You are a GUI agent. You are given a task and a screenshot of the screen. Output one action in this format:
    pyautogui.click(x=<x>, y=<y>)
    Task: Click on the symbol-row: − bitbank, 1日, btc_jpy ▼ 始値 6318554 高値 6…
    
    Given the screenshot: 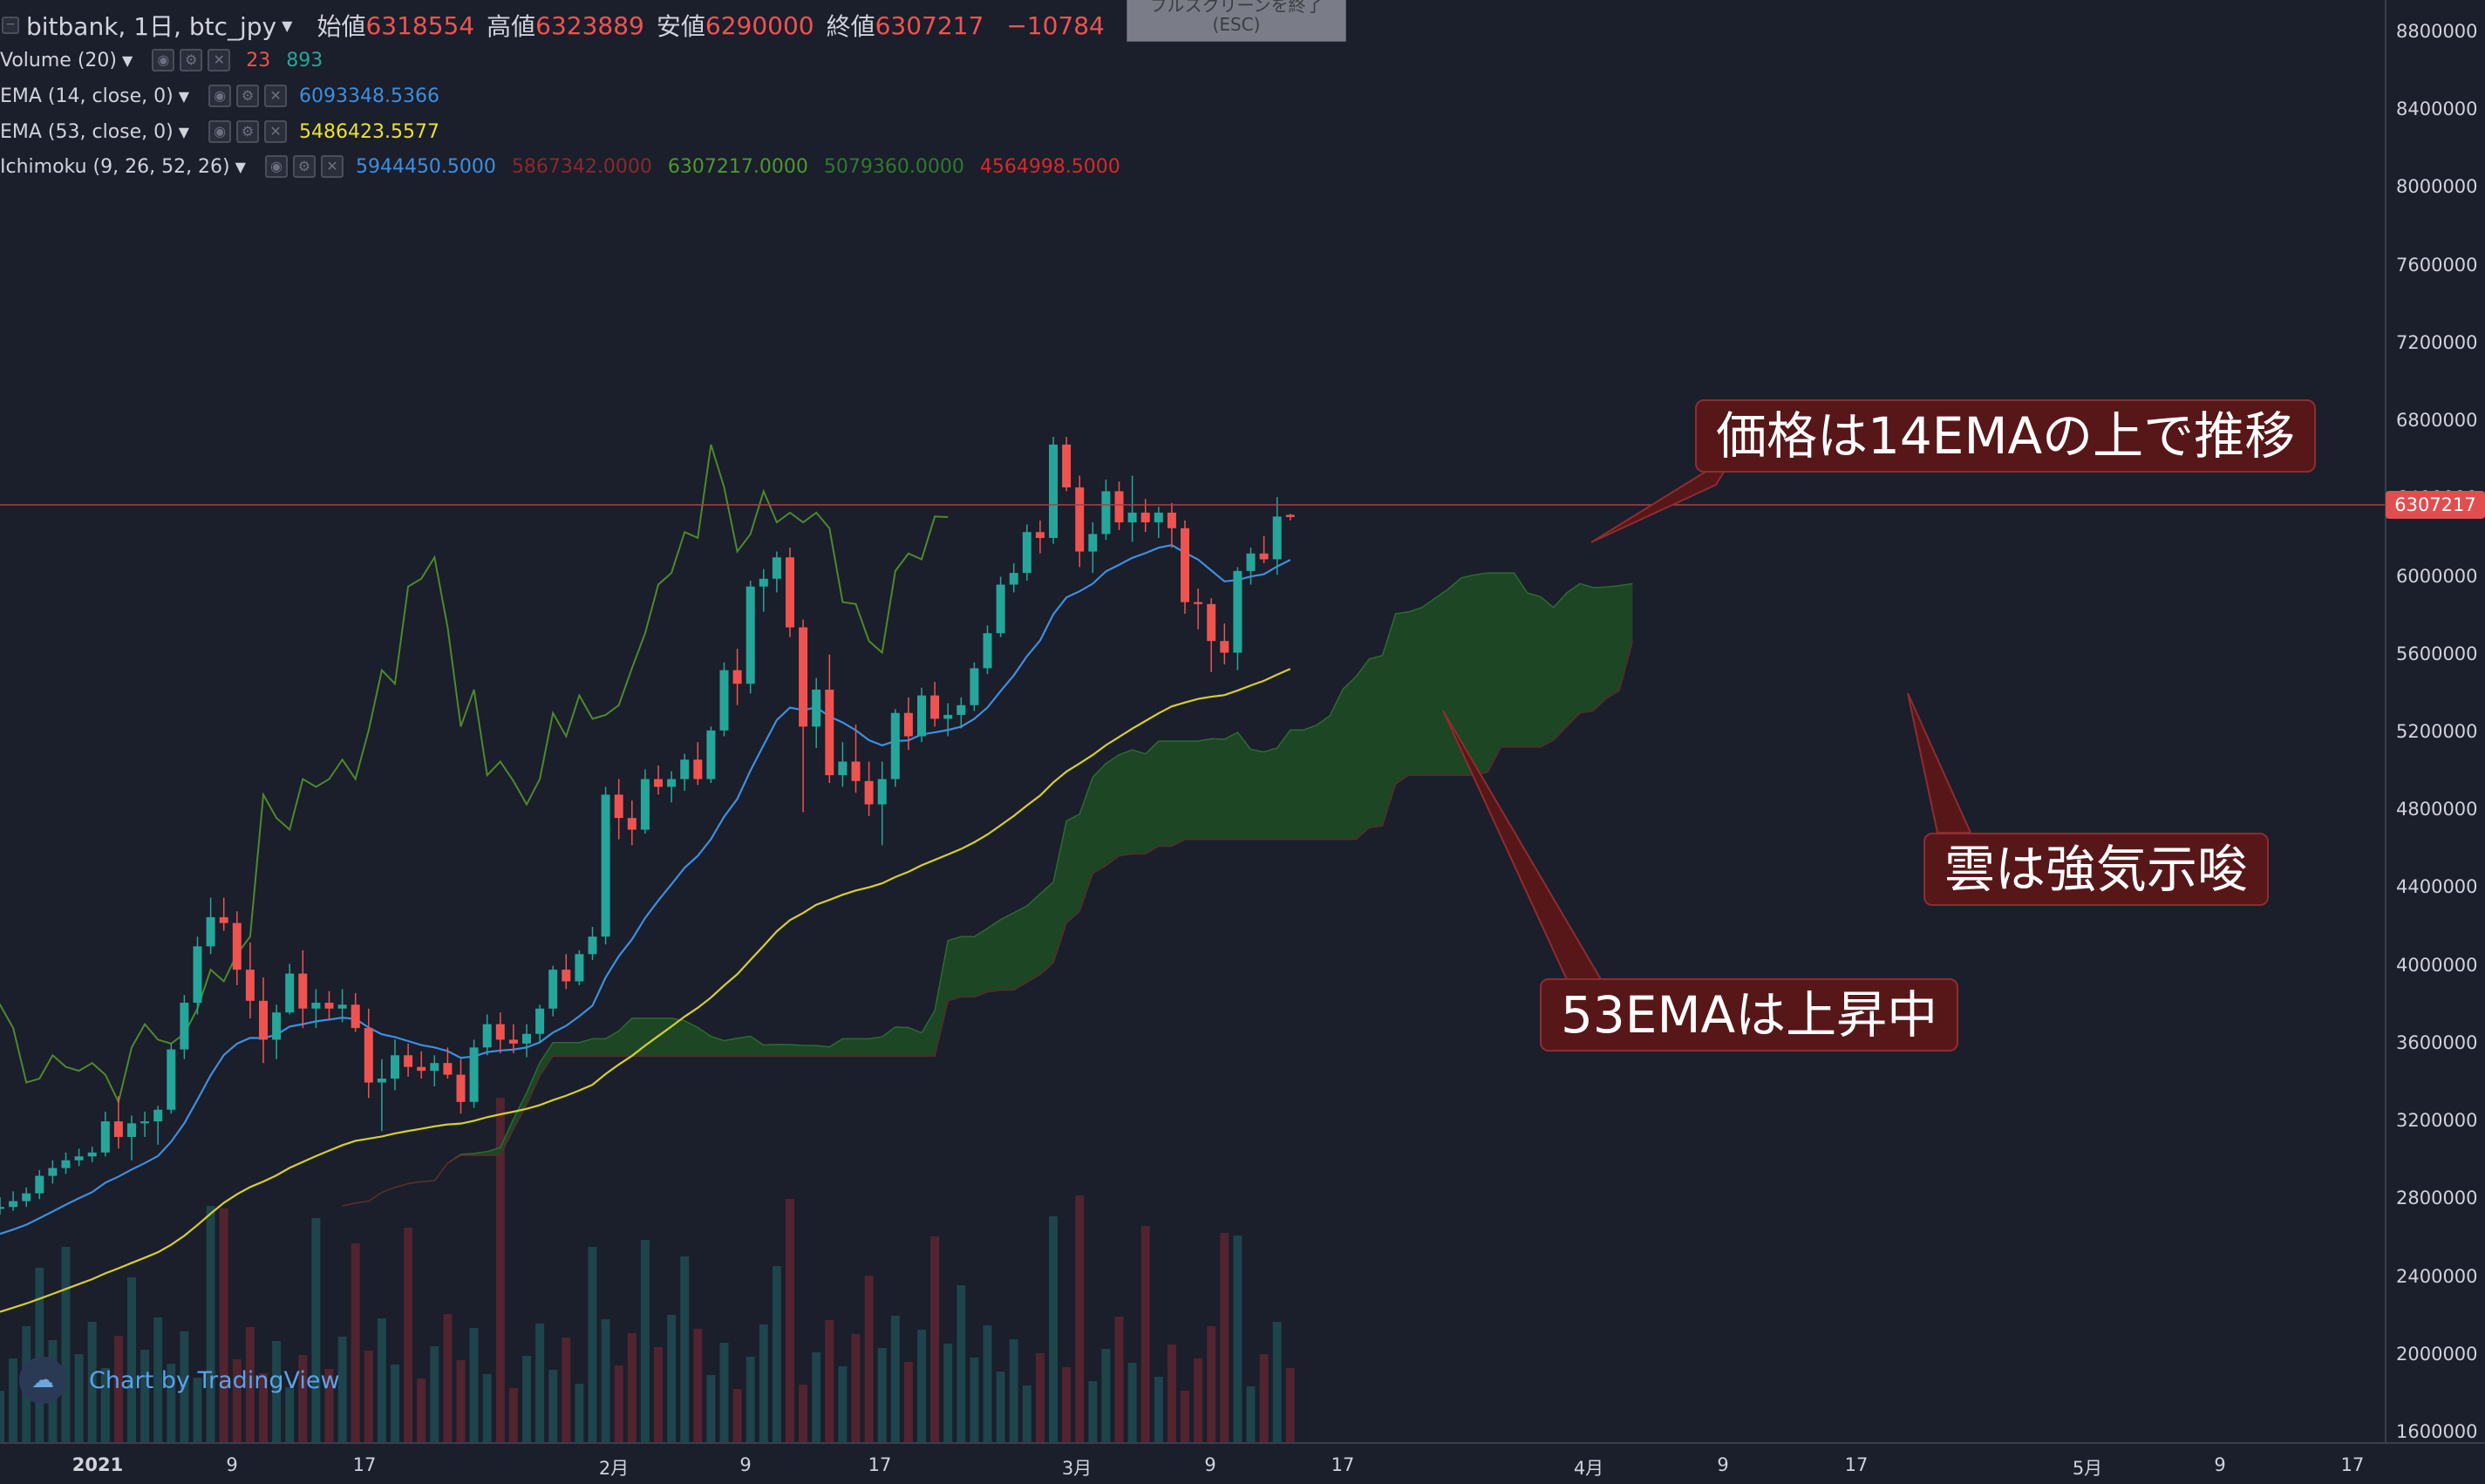 What is the action you would take?
    pyautogui.click(x=552, y=25)
    